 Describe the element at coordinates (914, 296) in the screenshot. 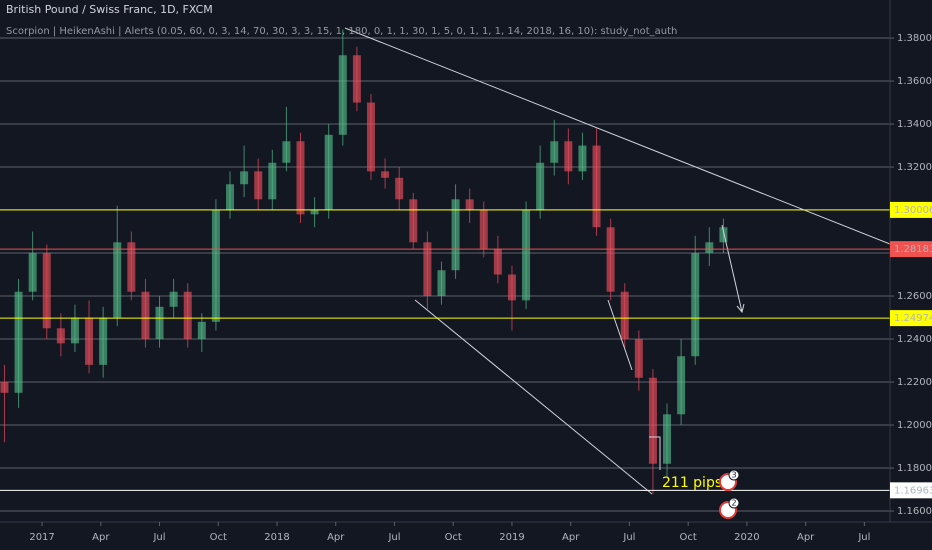

I see `y-tick-label: 1.26000` at that location.